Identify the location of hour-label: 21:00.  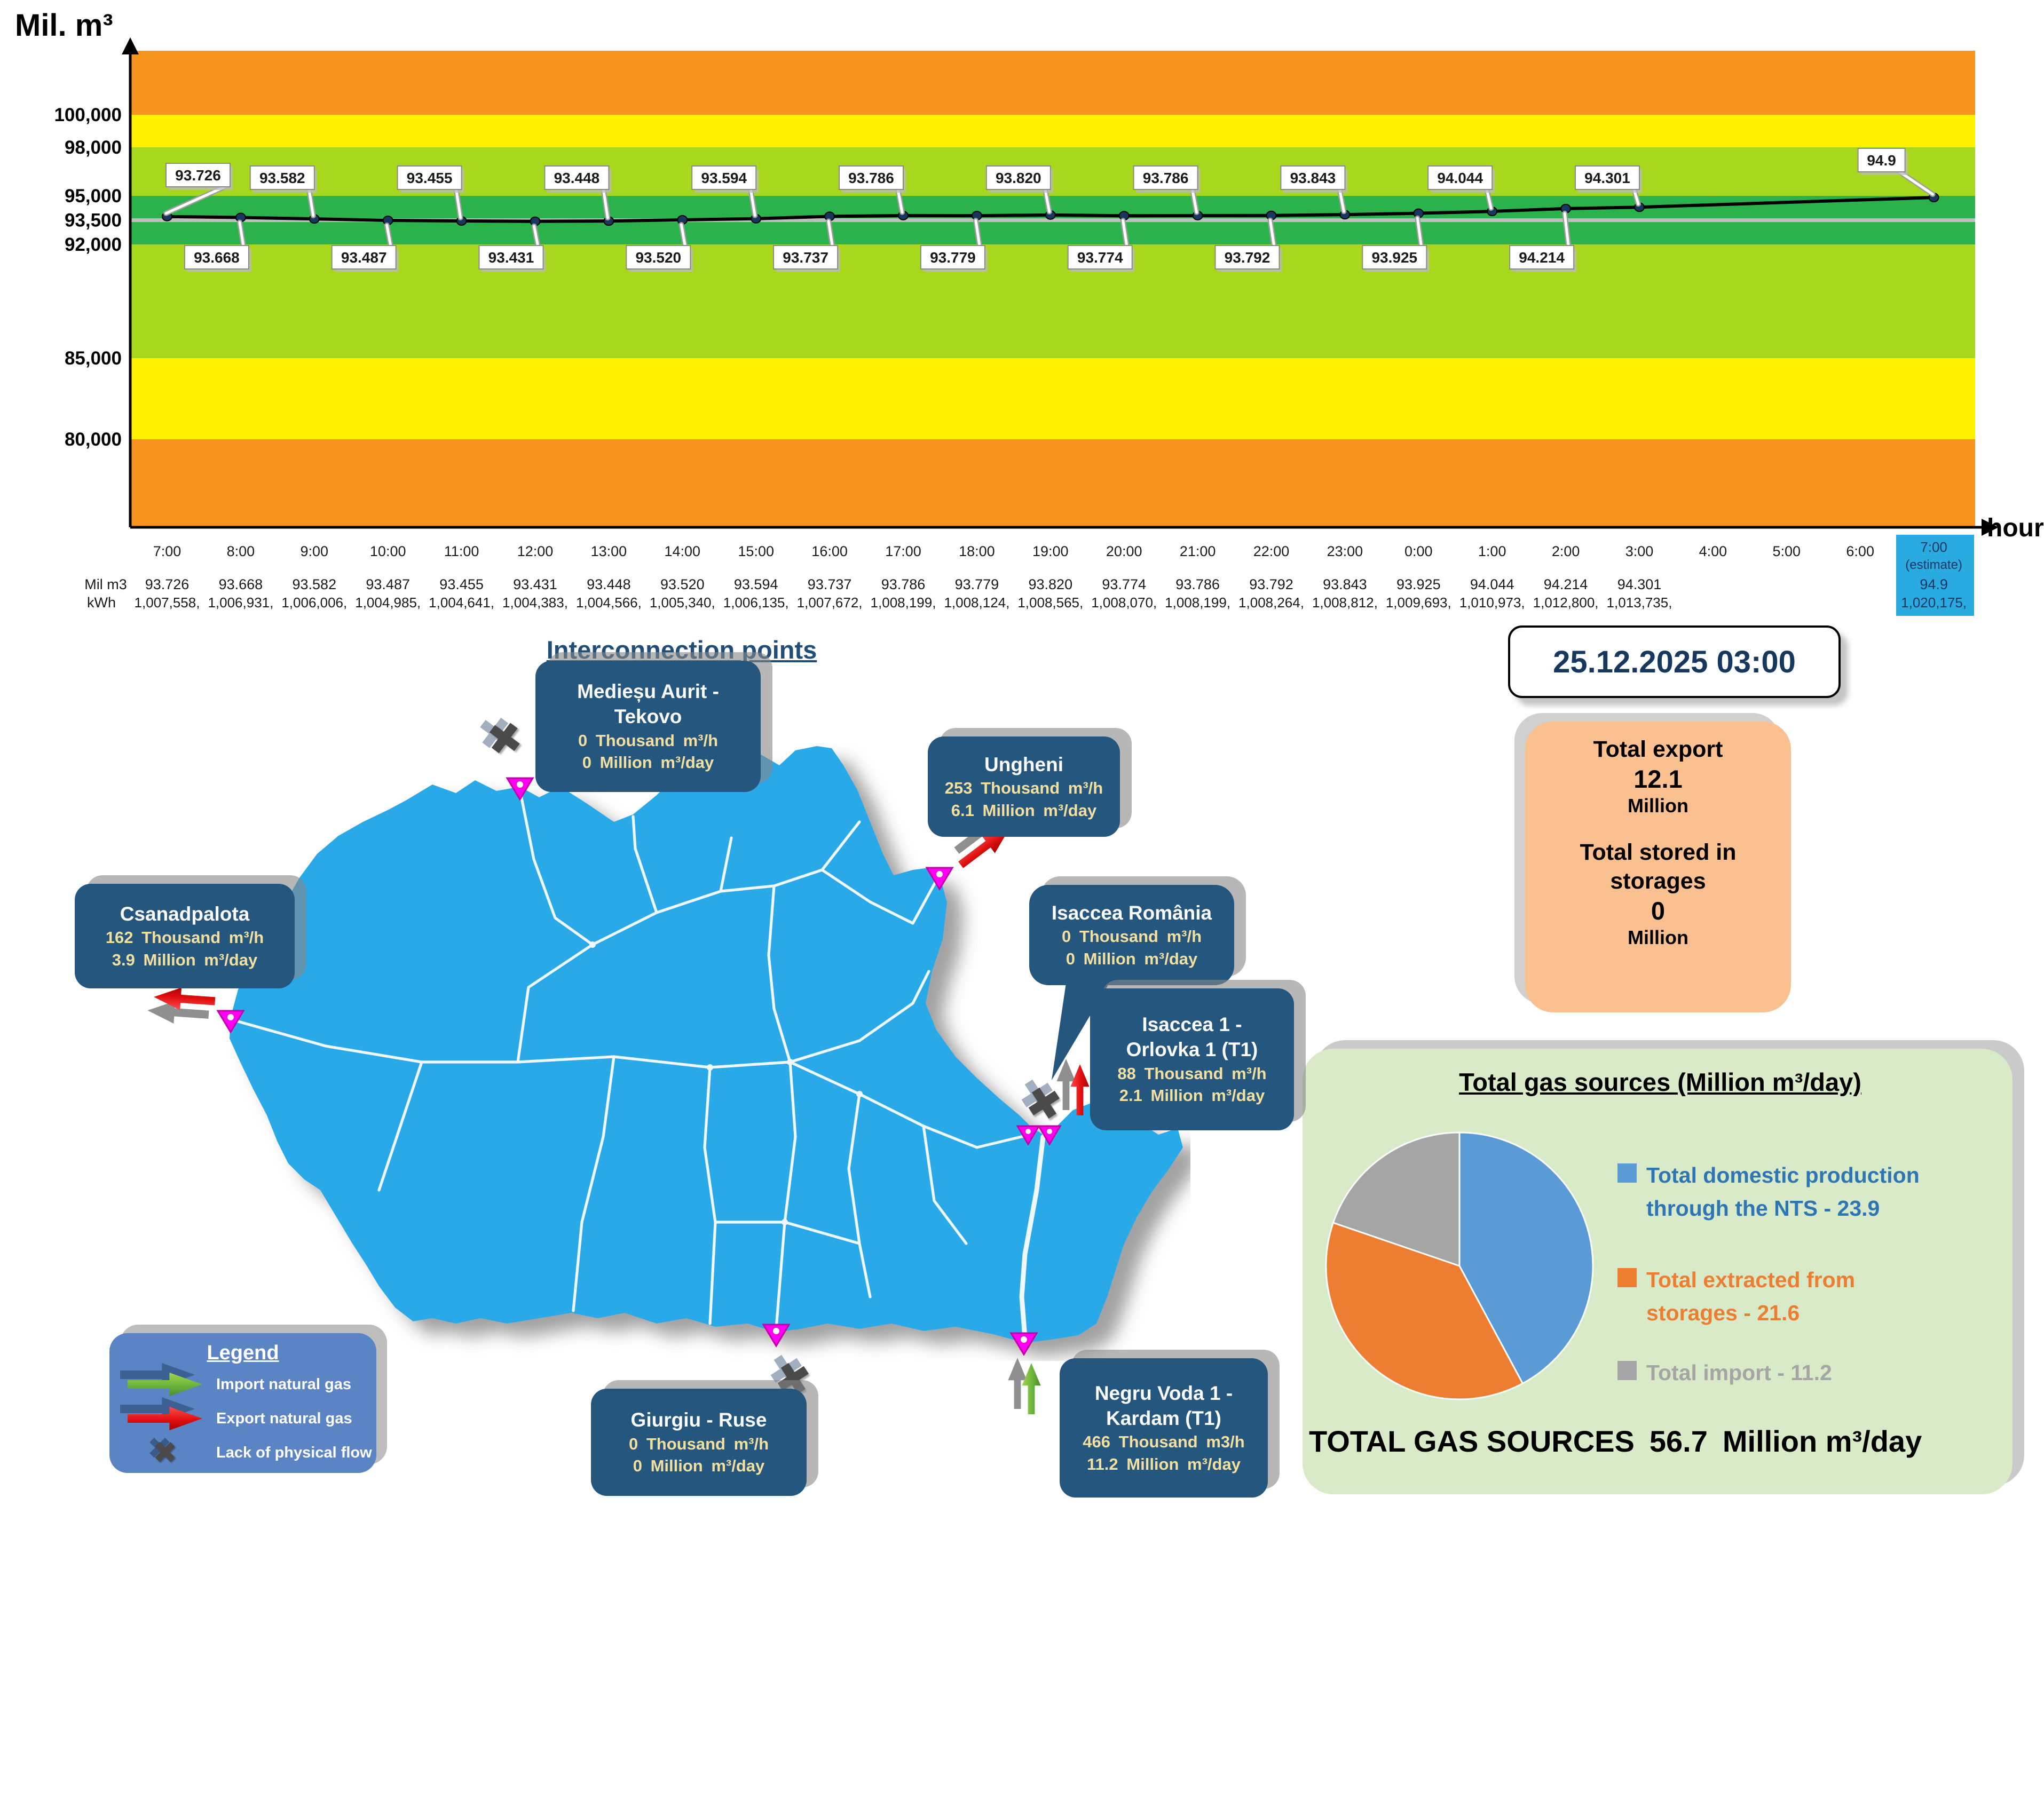
(1198, 551).